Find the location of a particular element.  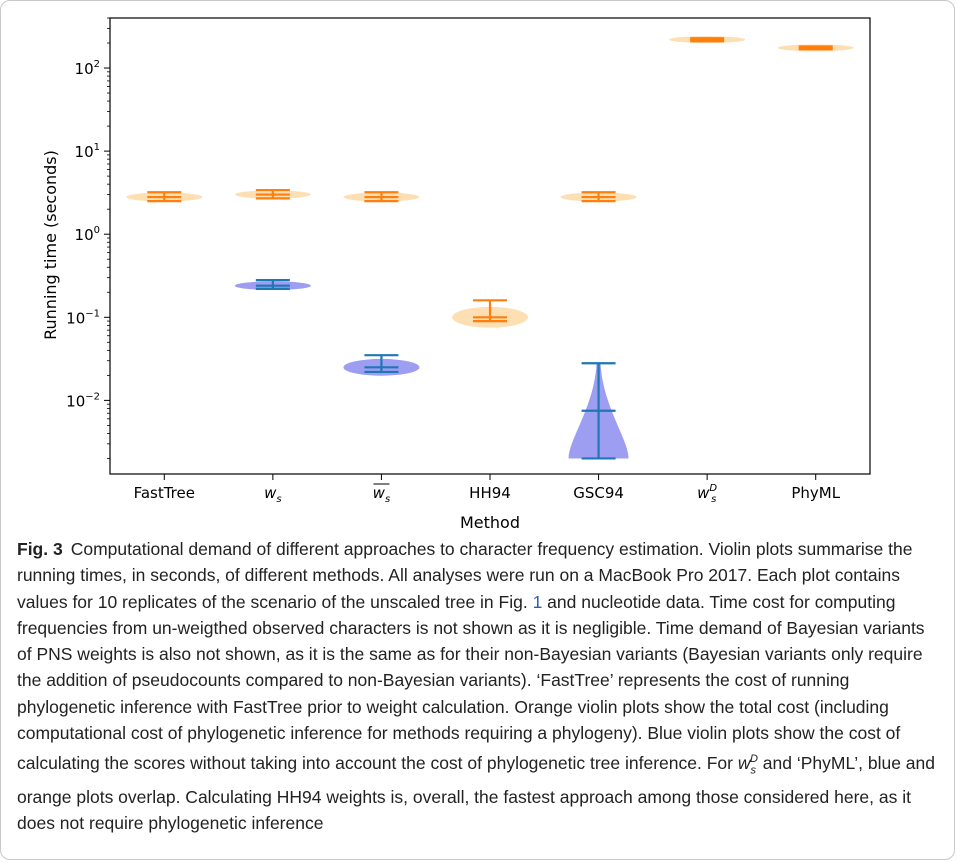

y-tick-label: 10⁻² is located at coordinates (83, 400).